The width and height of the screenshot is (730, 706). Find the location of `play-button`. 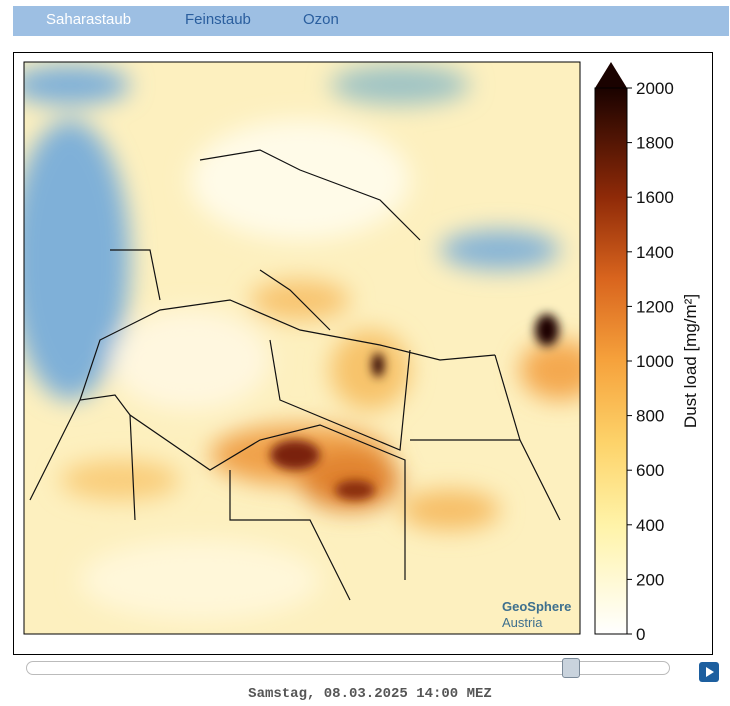

play-button is located at coordinates (709, 672).